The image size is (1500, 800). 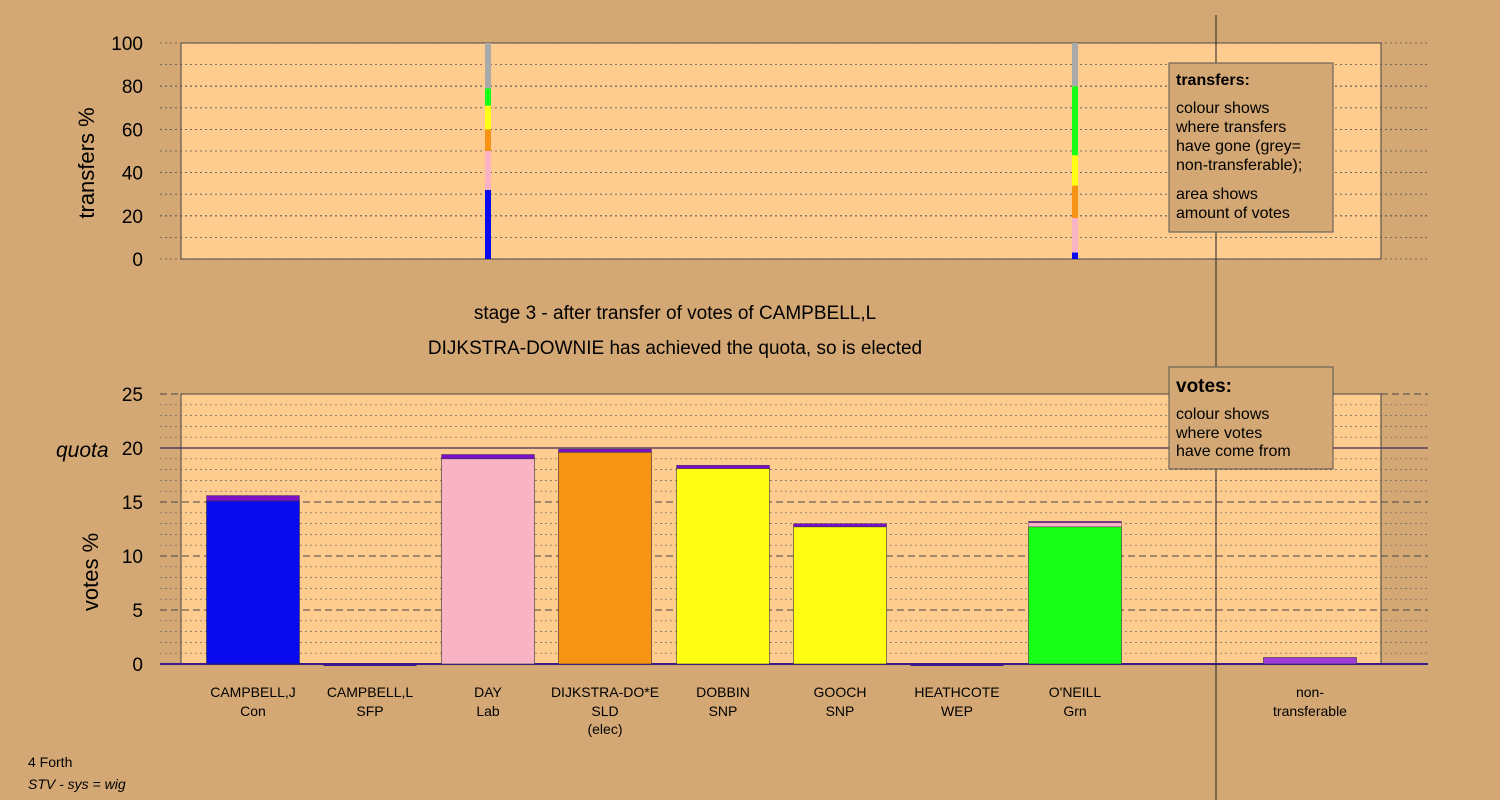 I want to click on transfers-legend-title: transfers:, so click(x=1213, y=80).